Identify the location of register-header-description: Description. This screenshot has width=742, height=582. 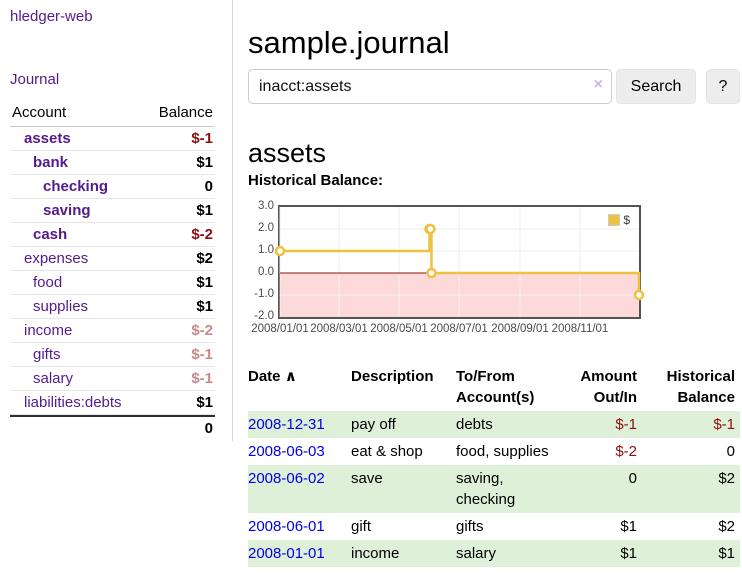
(392, 376).